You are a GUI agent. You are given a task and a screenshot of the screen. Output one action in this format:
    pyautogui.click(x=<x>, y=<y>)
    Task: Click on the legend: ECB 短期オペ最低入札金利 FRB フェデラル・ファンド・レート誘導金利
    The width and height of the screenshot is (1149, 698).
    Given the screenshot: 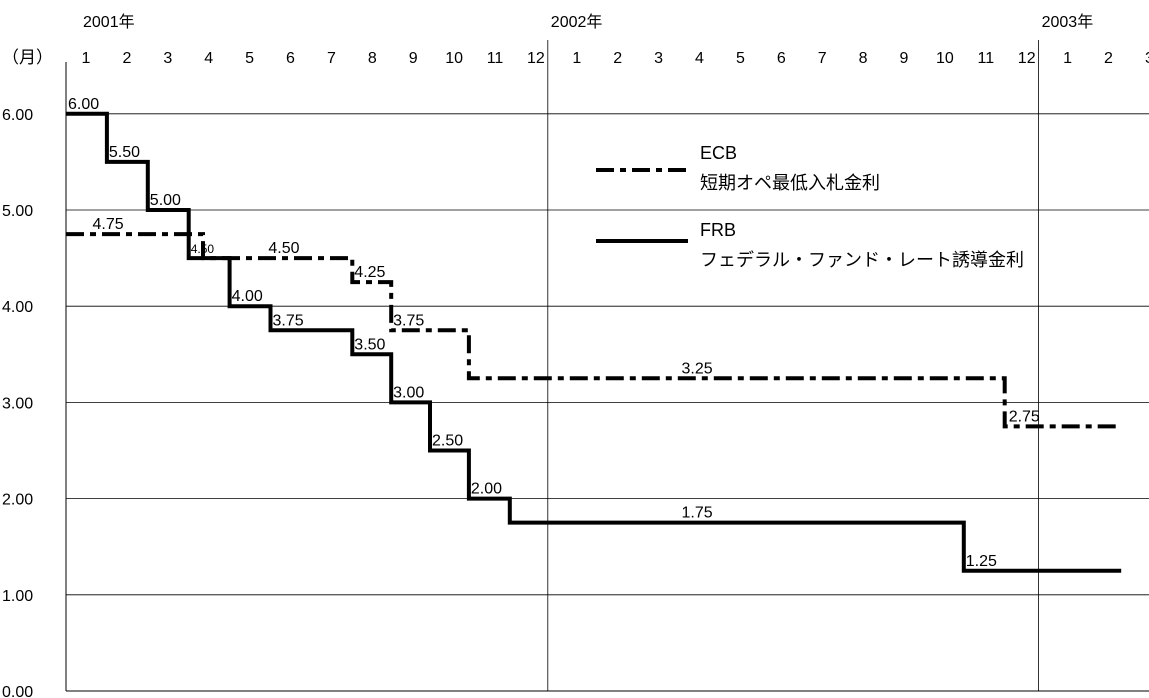 What is the action you would take?
    pyautogui.click(x=810, y=206)
    